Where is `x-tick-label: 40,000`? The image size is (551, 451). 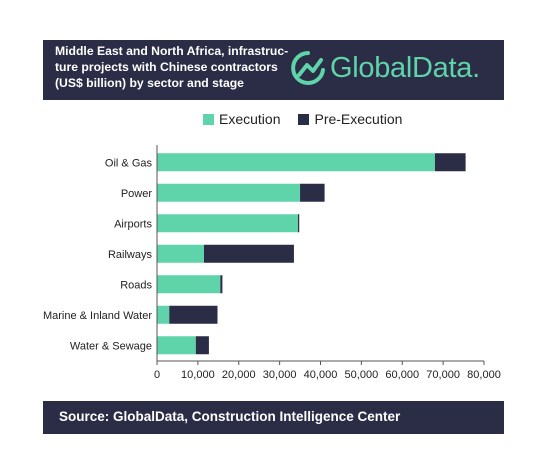
x-tick-label: 40,000 is located at coordinates (321, 375).